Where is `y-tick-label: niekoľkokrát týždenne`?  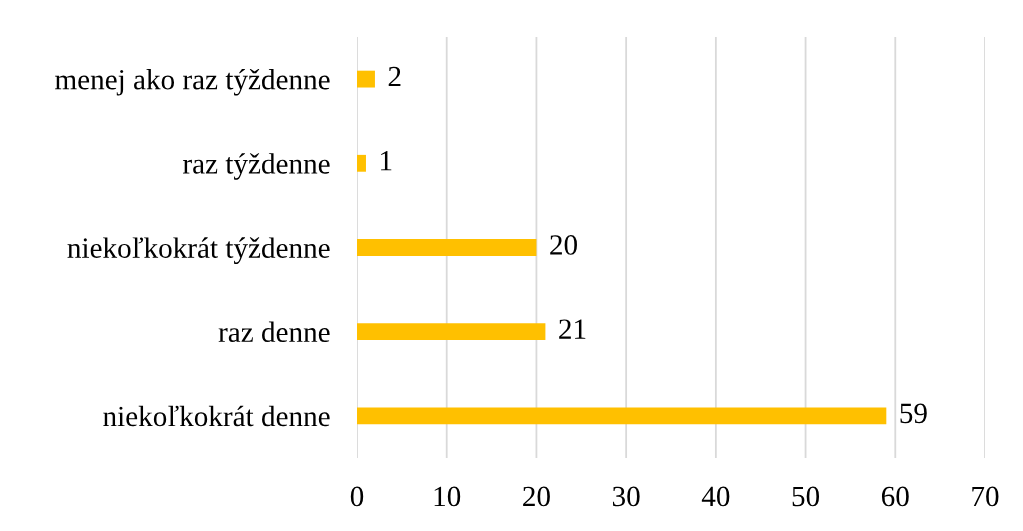
y-tick-label: niekoľkokrát týždenne is located at coordinates (198, 250).